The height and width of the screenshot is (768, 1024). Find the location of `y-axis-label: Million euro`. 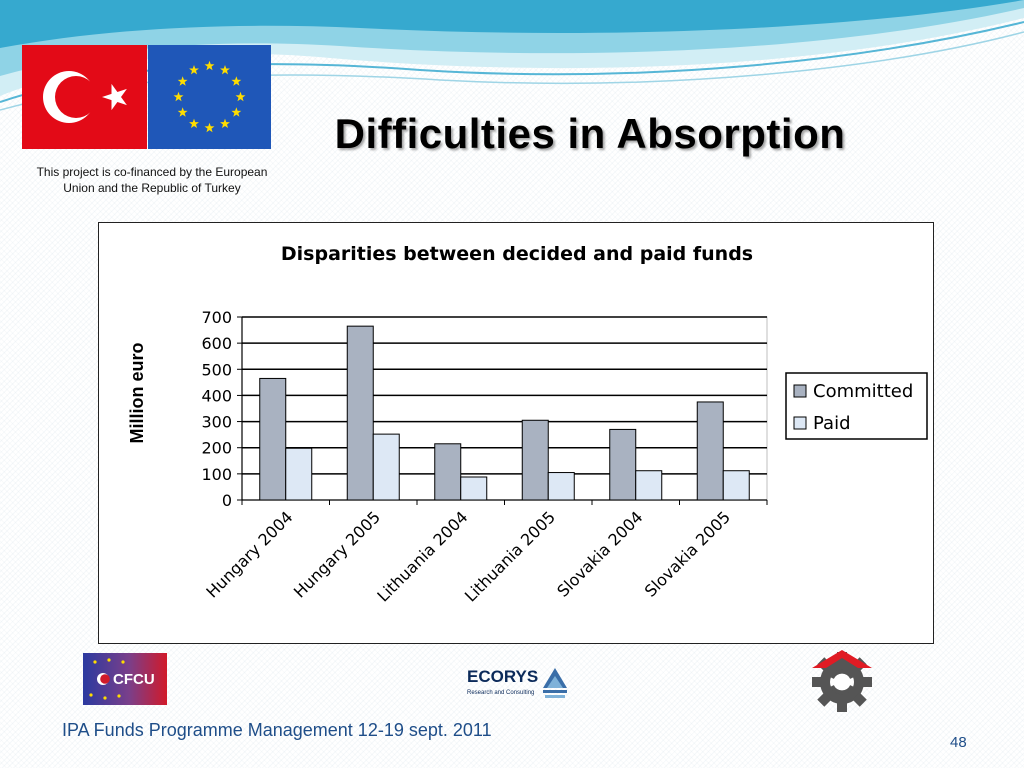

y-axis-label: Million euro is located at coordinates (137, 393).